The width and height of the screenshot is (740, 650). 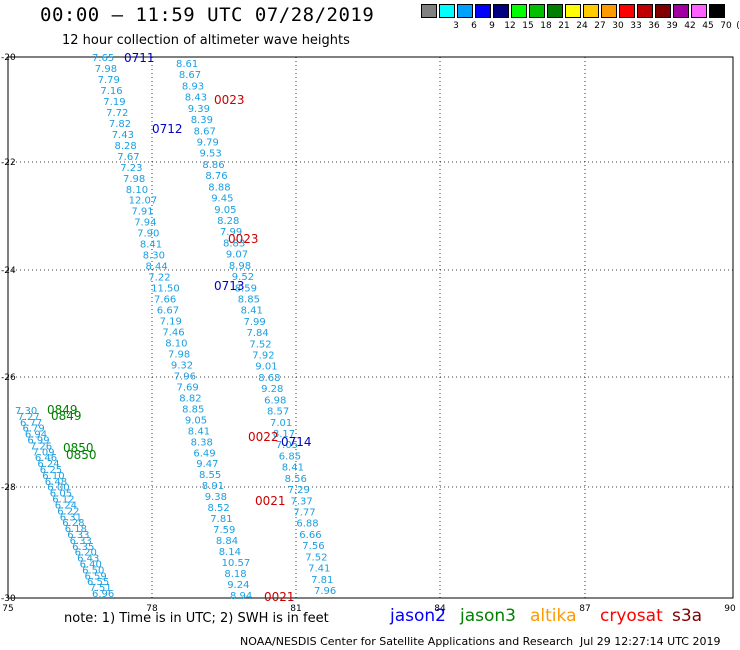 I want to click on west-track-swh-value: 7.51, so click(x=101, y=588).